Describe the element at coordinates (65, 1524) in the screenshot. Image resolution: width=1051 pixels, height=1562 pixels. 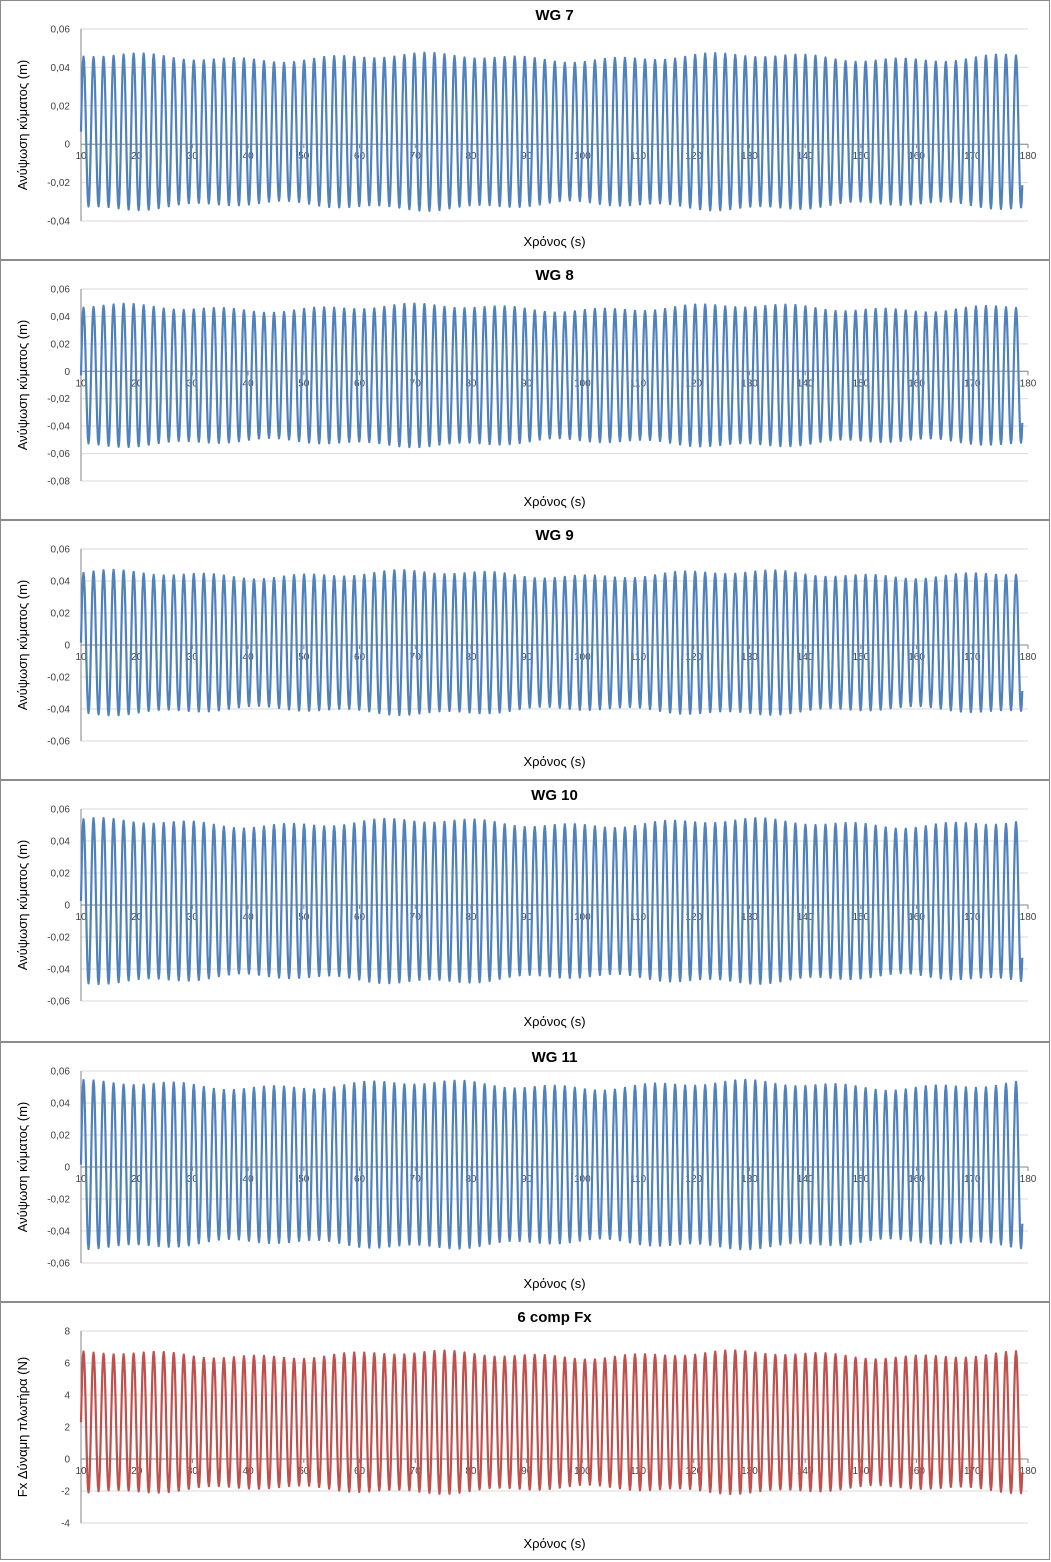
I see `y-tick-label: -4` at that location.